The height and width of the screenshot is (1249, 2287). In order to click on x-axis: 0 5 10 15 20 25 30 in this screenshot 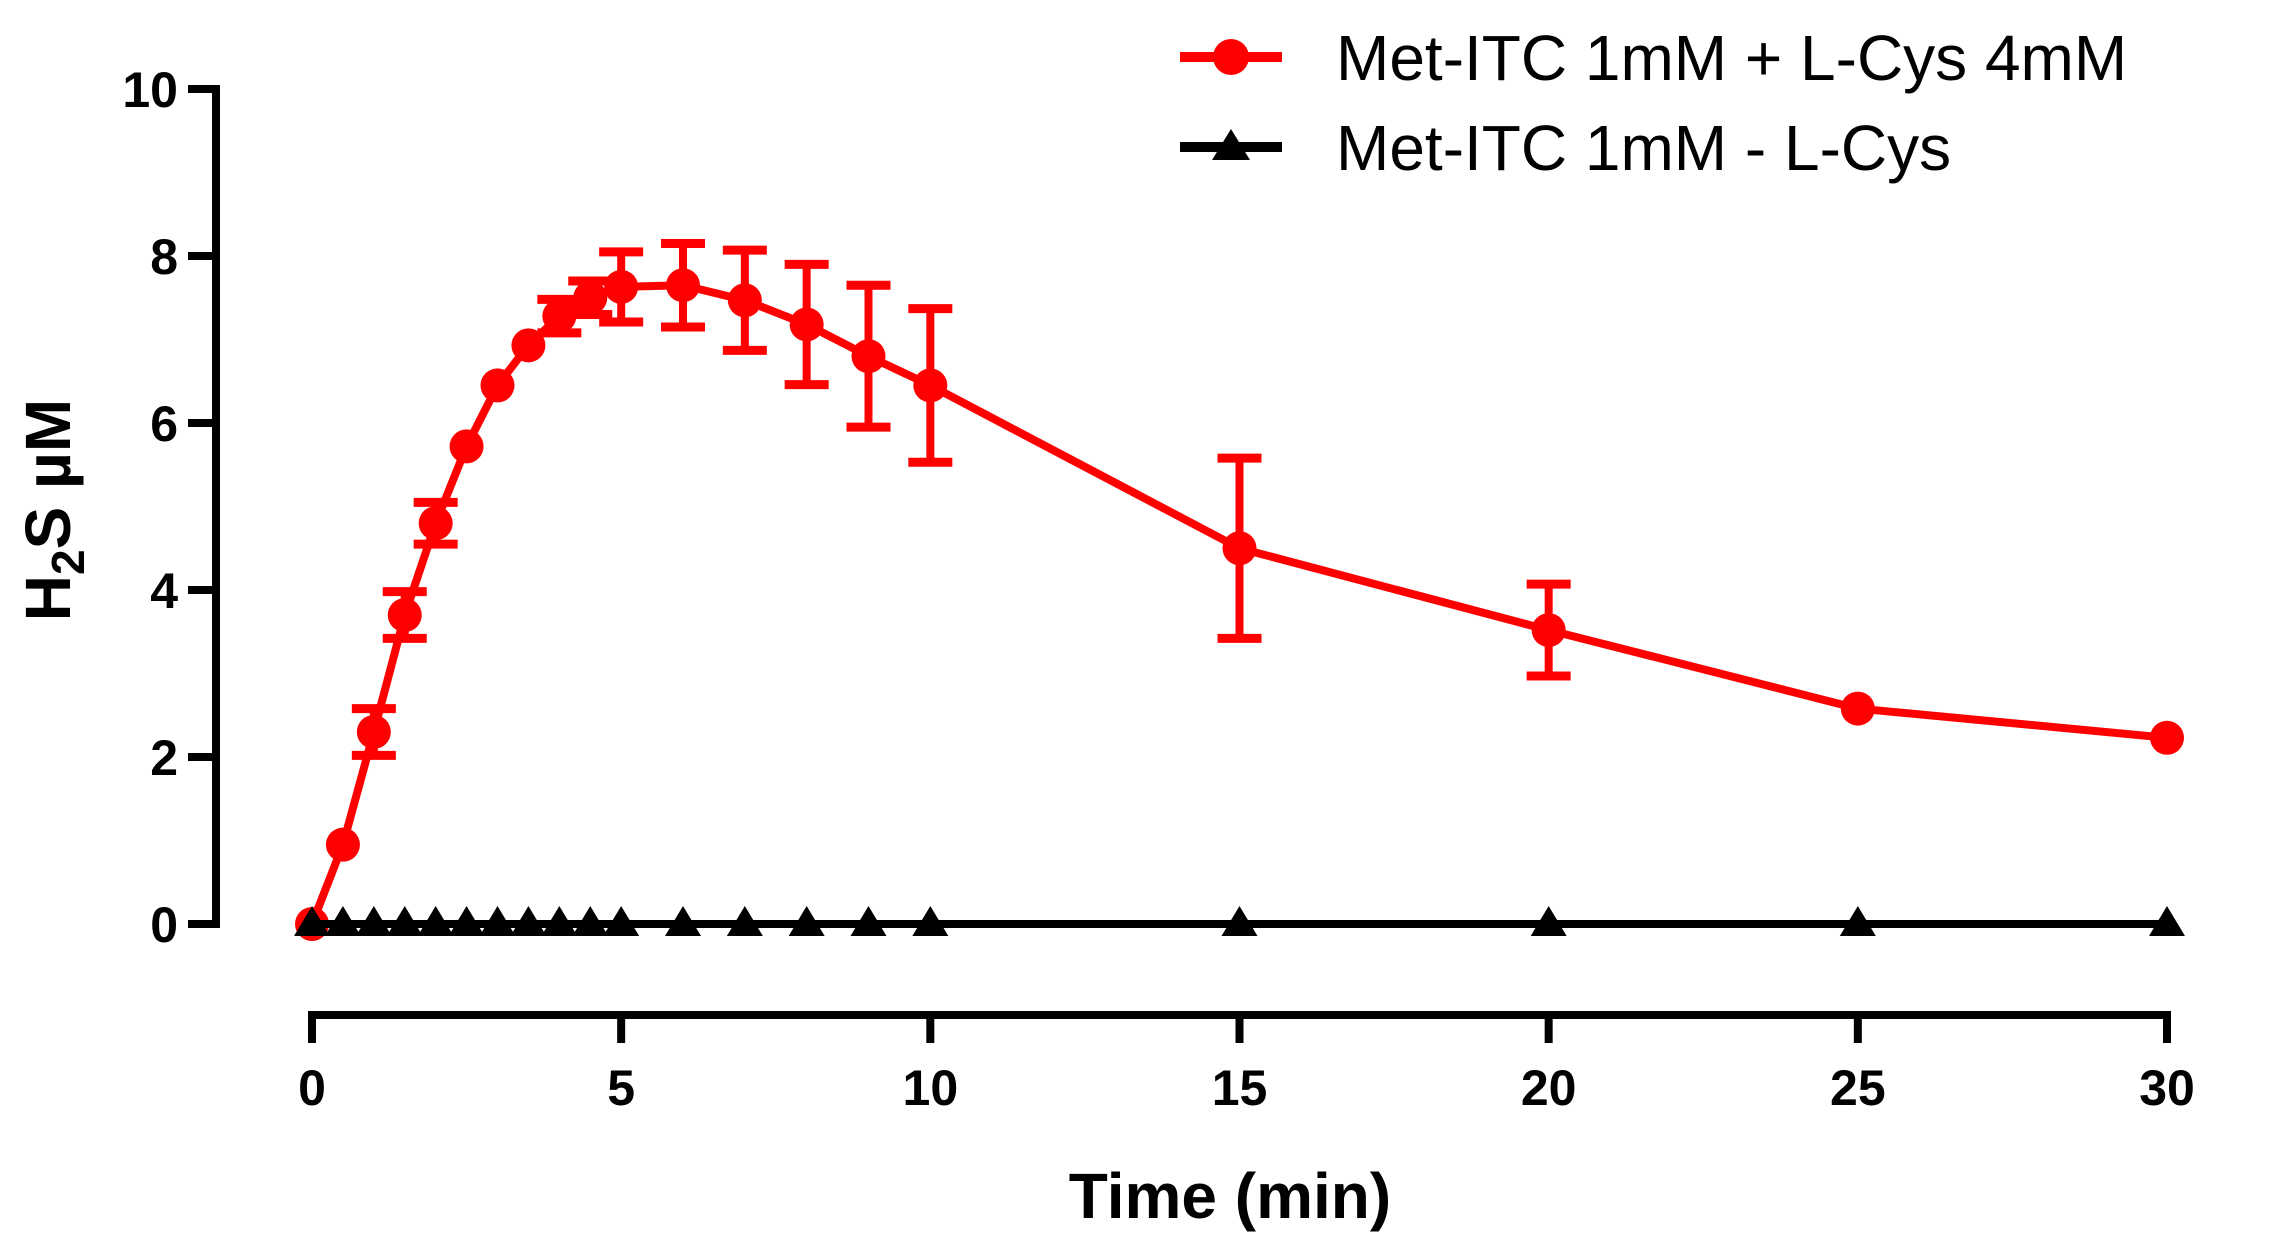, I will do `click(1246, 1063)`.